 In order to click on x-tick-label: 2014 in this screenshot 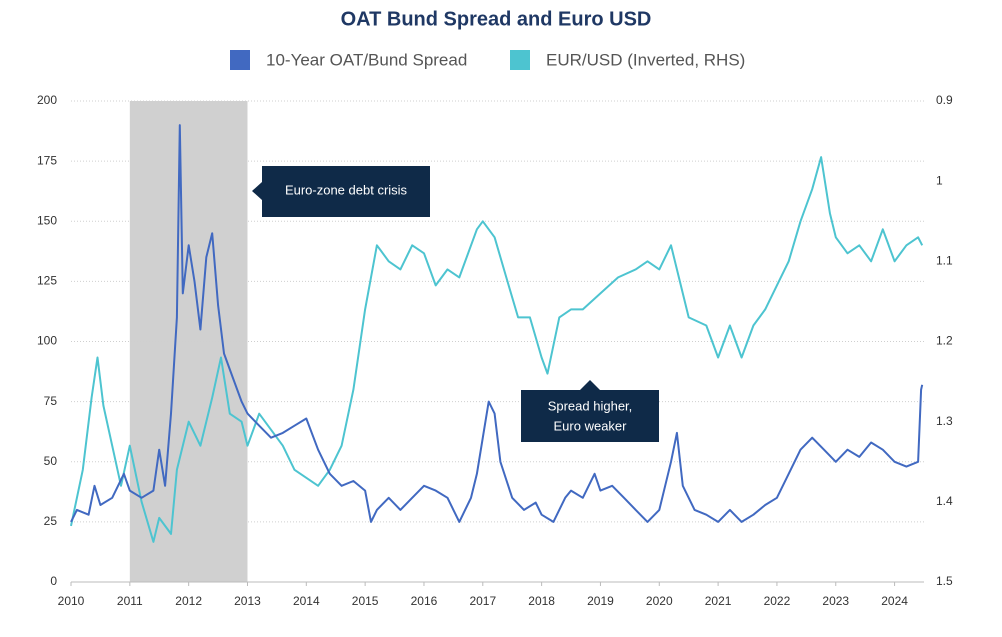, I will do `click(306, 601)`.